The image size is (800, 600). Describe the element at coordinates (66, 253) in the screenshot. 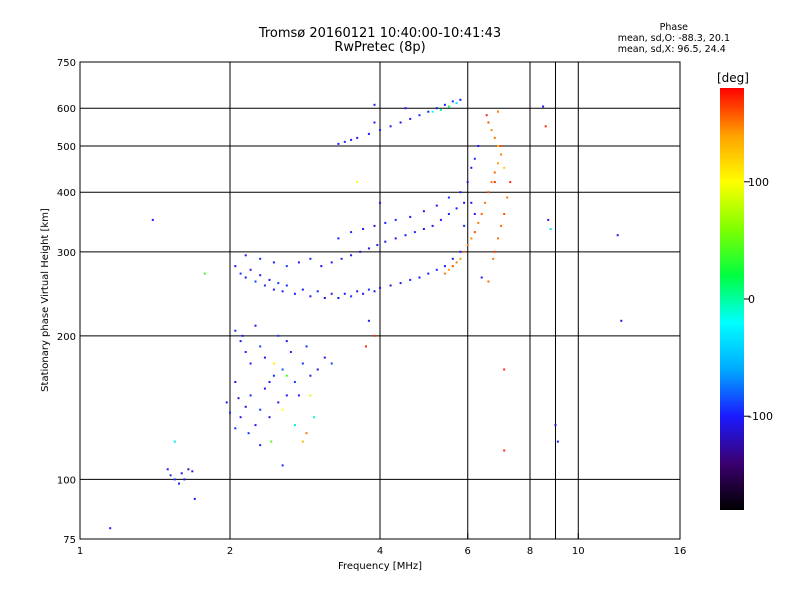

I see `y-tick-label: 300` at that location.